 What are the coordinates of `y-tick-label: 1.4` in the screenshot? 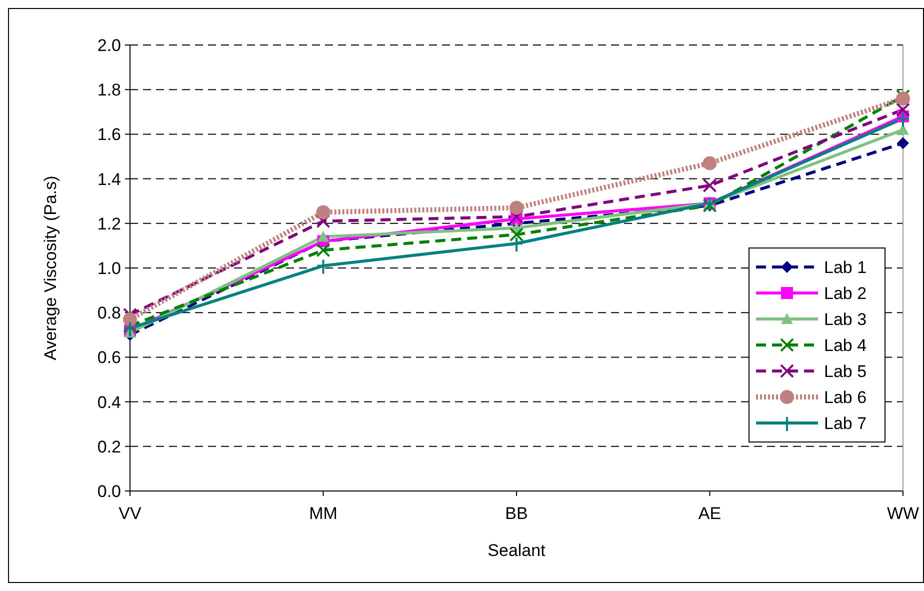 It's located at (109, 179).